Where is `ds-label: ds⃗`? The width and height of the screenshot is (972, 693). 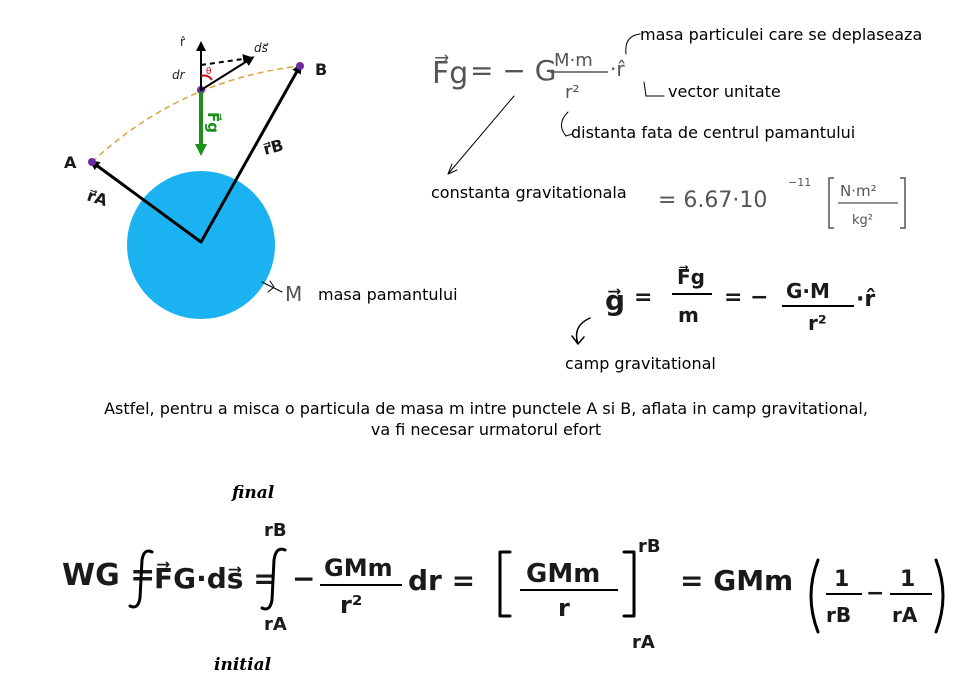 ds-label: ds⃗ is located at coordinates (261, 48).